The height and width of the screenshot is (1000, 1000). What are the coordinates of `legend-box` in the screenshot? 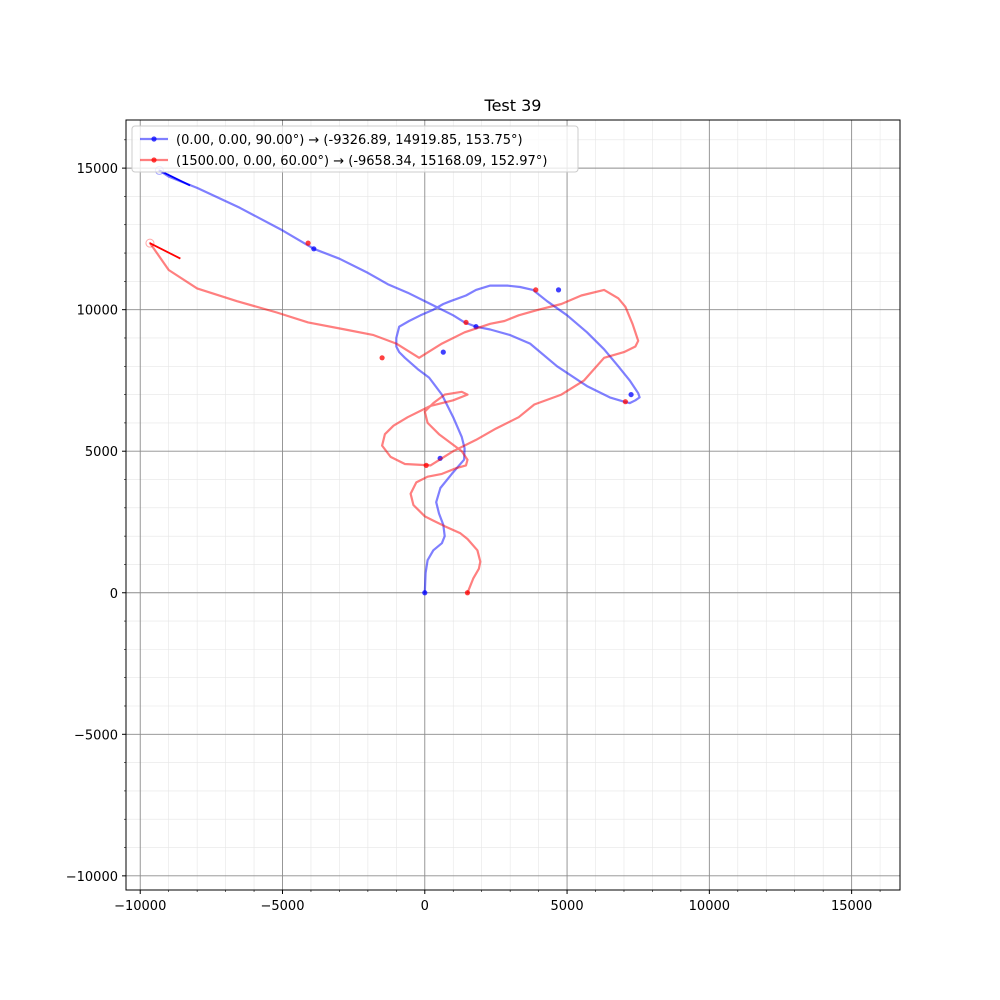 It's located at (355, 149).